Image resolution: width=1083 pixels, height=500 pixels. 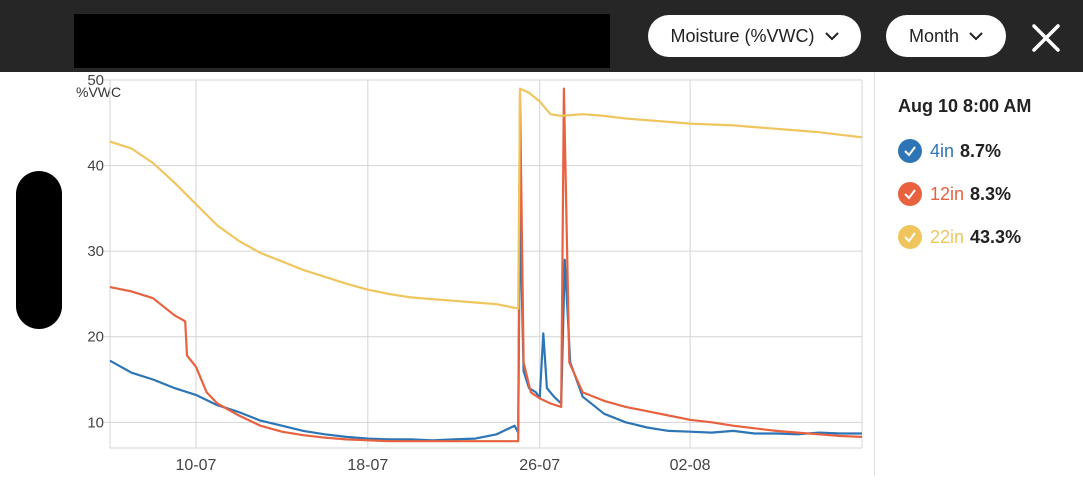 I want to click on redacted-side-control, so click(x=39, y=250).